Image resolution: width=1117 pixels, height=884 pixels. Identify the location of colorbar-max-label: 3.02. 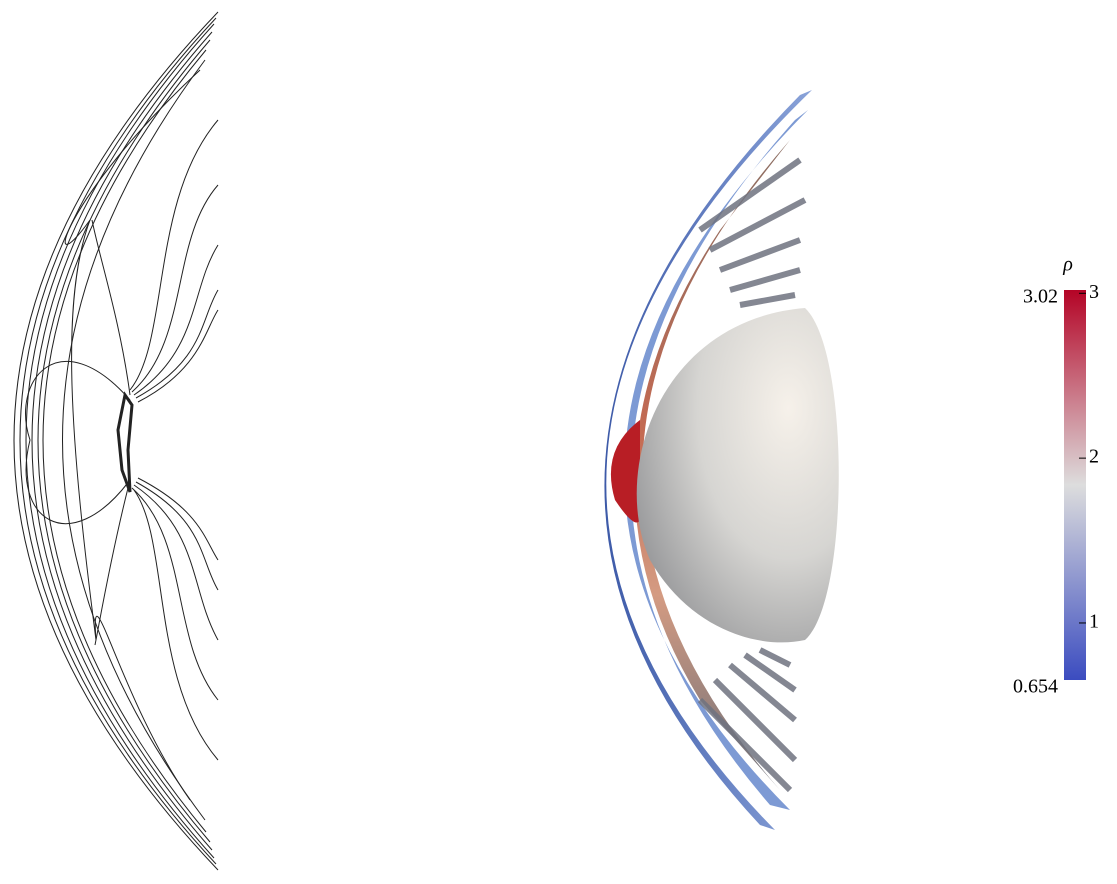
(1040, 297).